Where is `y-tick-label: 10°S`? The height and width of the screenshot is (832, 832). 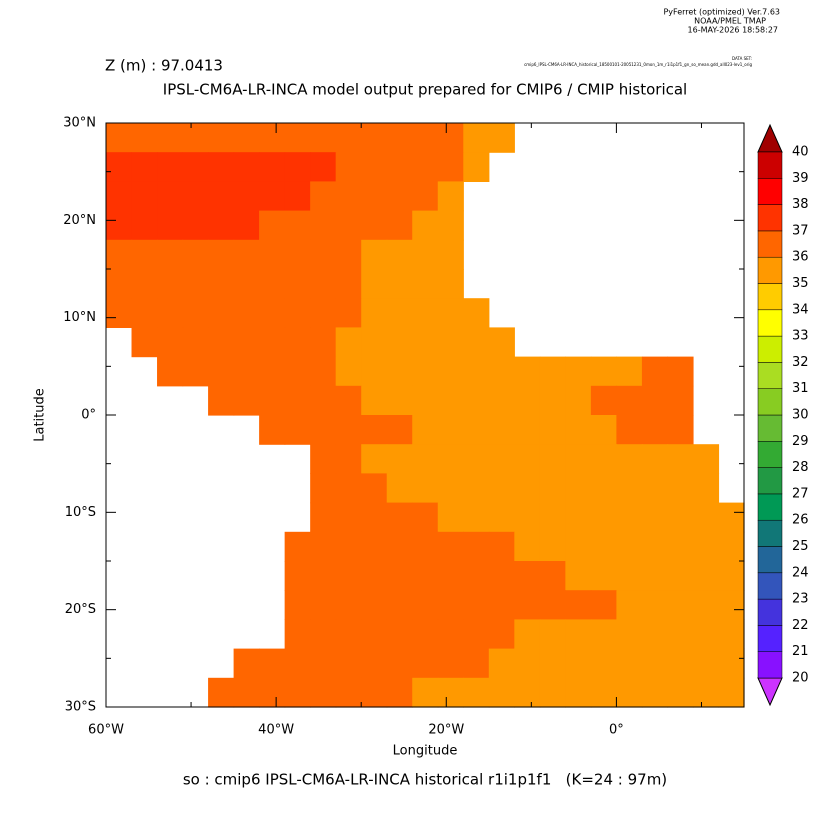
y-tick-label: 10°S is located at coordinates (80, 512).